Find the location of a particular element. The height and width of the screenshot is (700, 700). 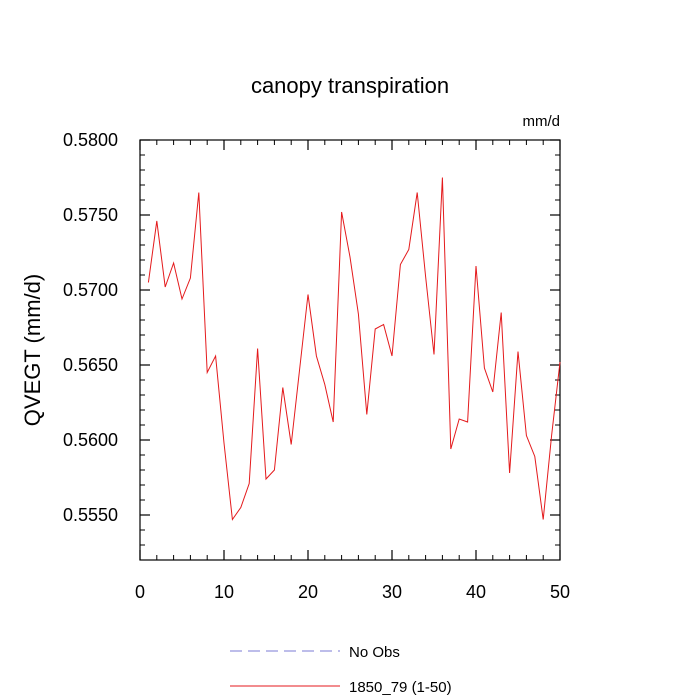

chart-title: canopy transpiration is located at coordinates (350, 85).